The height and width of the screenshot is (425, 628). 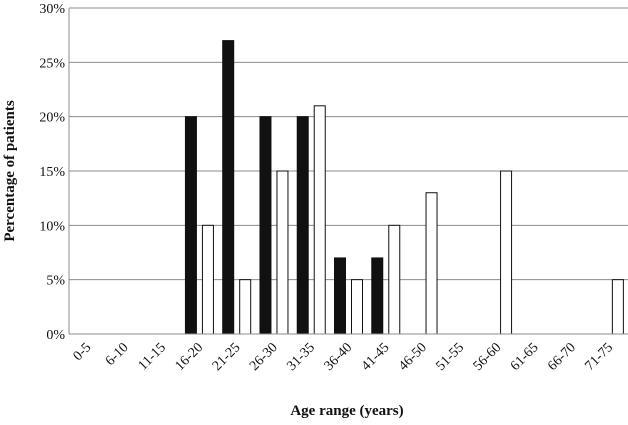 What do you see at coordinates (52, 118) in the screenshot?
I see `y-tick-label: 20%` at bounding box center [52, 118].